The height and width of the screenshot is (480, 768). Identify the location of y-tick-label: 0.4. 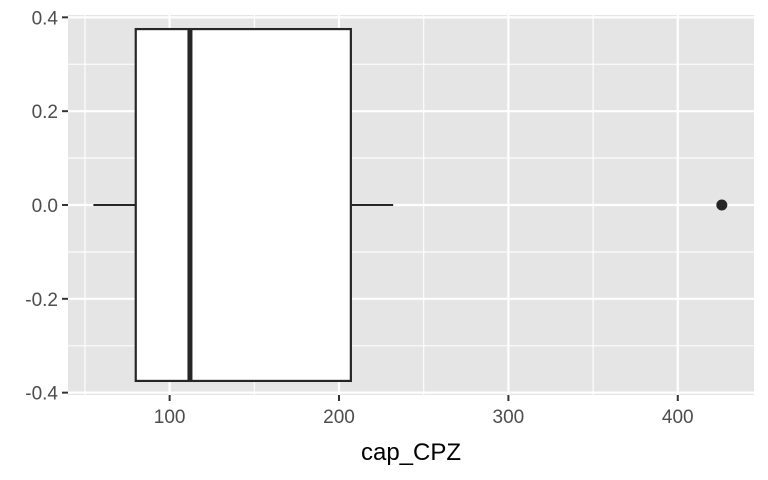
(45, 18).